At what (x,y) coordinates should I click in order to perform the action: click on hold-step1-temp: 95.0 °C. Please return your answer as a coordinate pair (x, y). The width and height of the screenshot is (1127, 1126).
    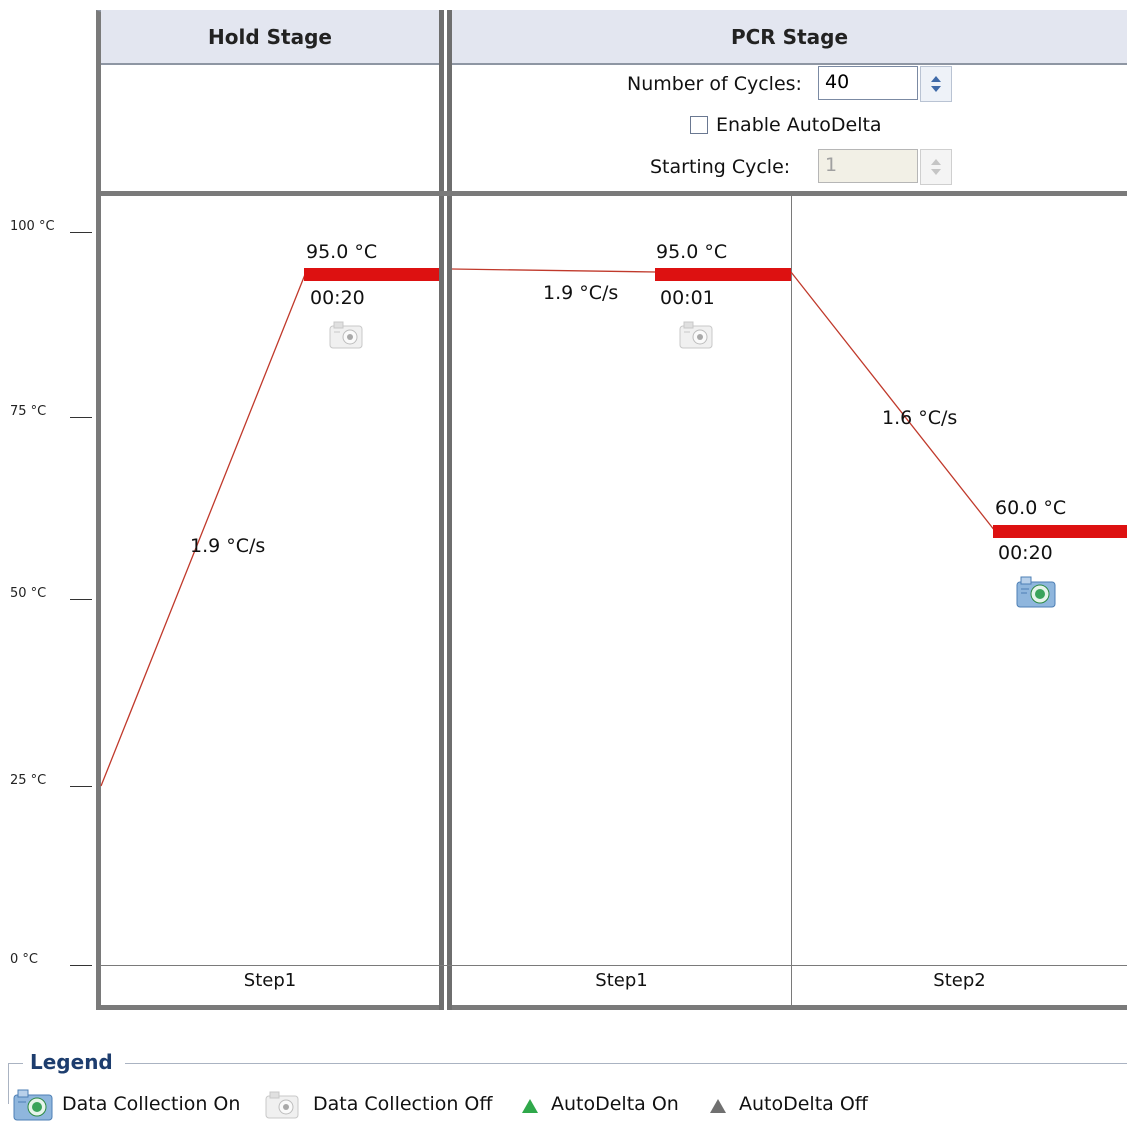
    Looking at the image, I should click on (342, 252).